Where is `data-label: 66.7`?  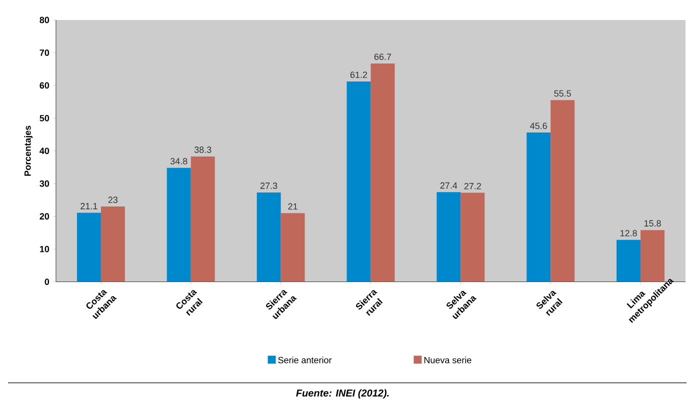
data-label: 66.7 is located at coordinates (383, 57).